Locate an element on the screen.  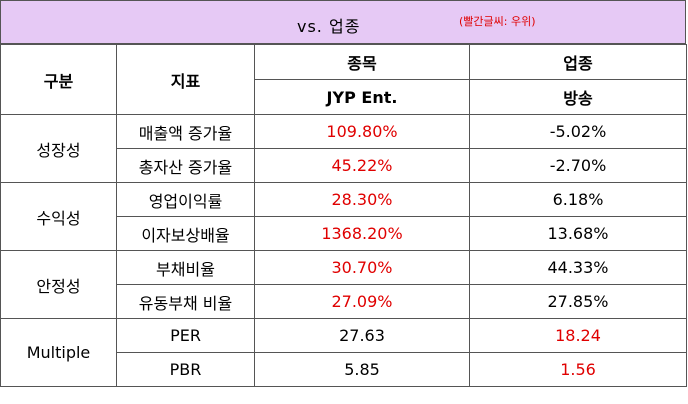
stock-value-cell: 45.22% is located at coordinates (362, 165).